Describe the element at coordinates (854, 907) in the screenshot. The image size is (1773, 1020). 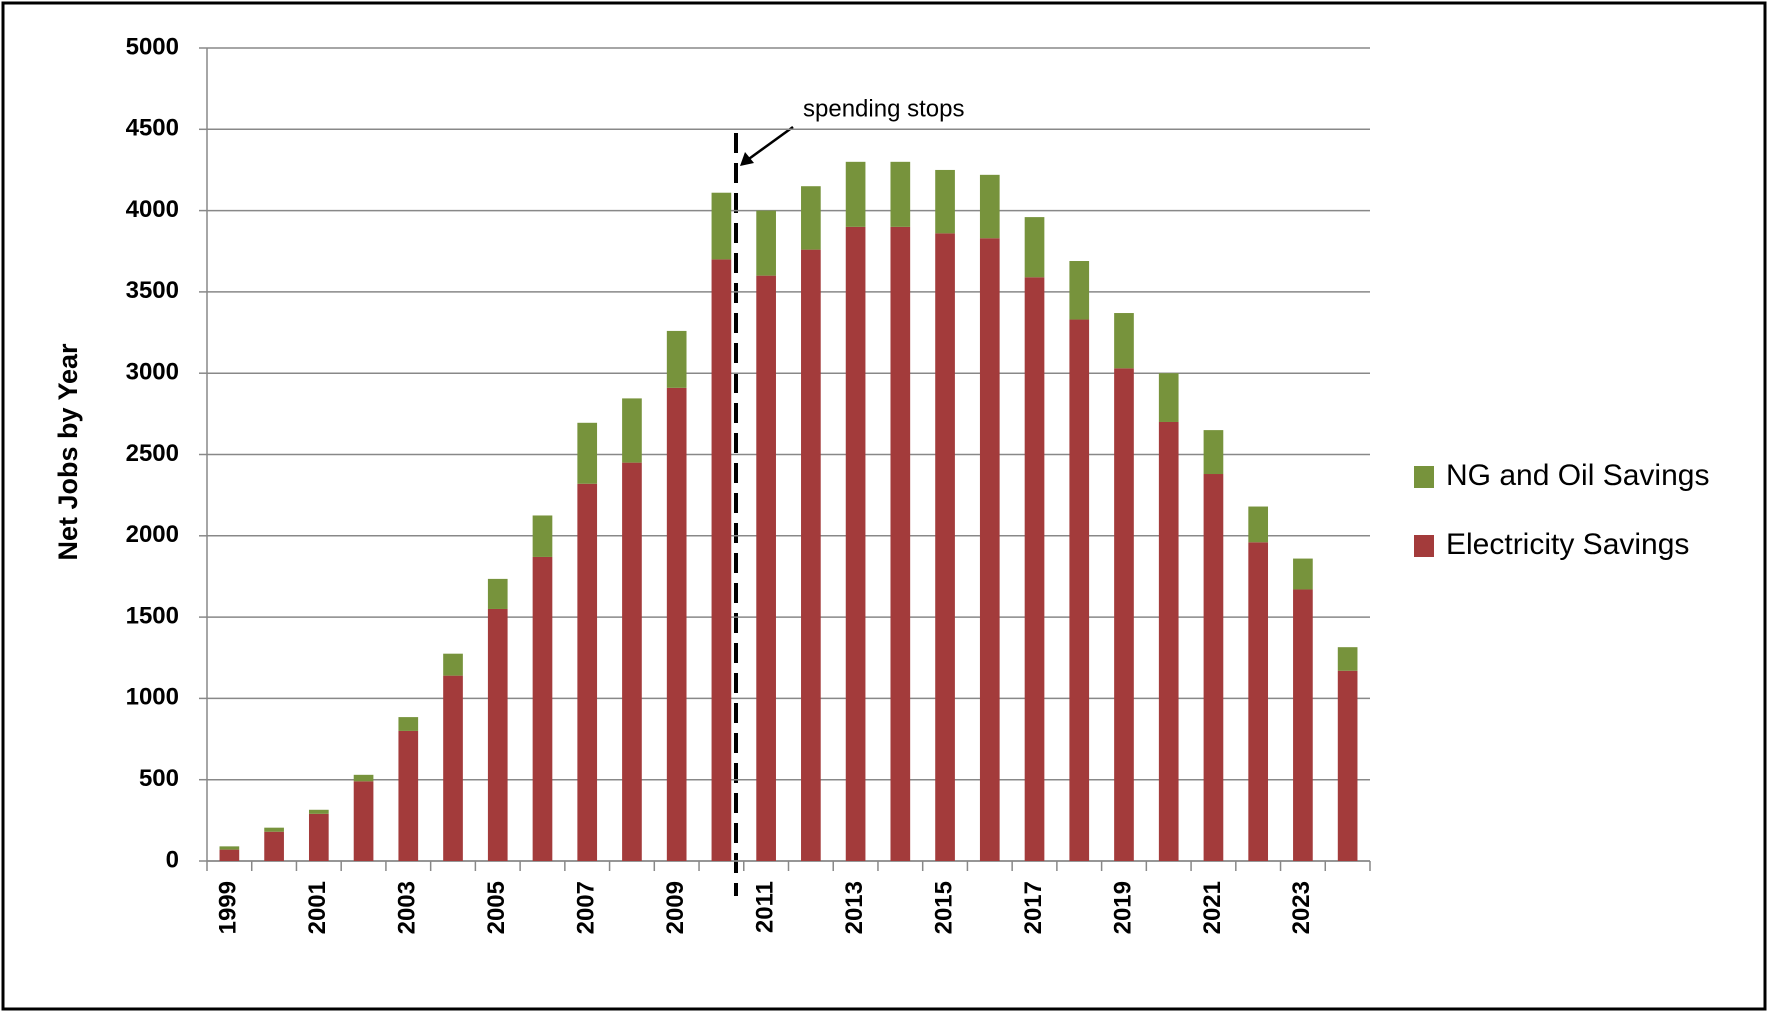
I see `x-tick-label: 2013` at that location.